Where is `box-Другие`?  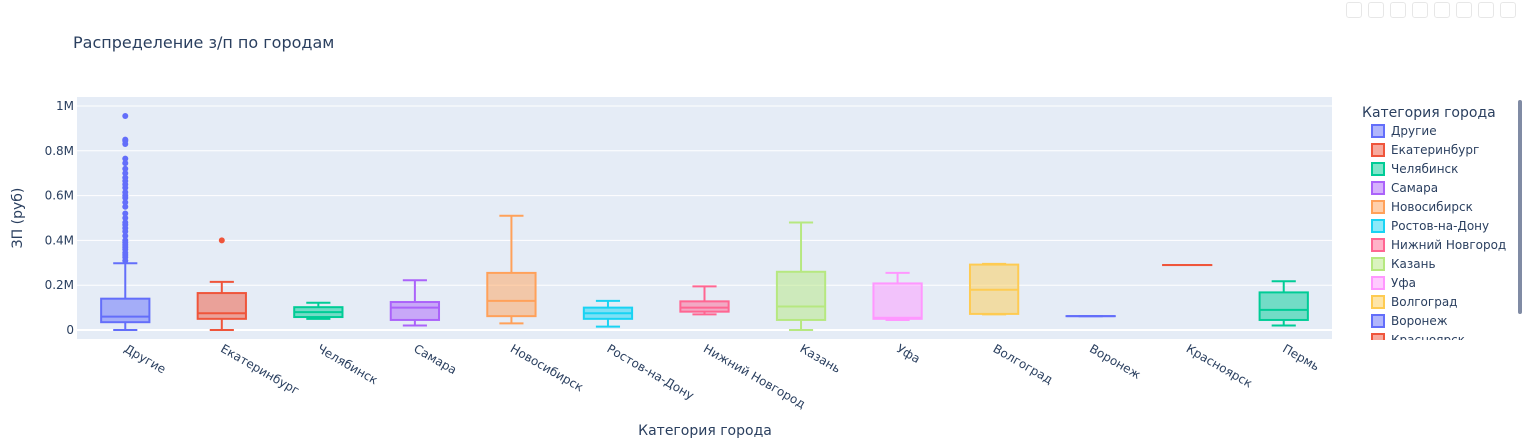
box-Другие is located at coordinates (125, 222).